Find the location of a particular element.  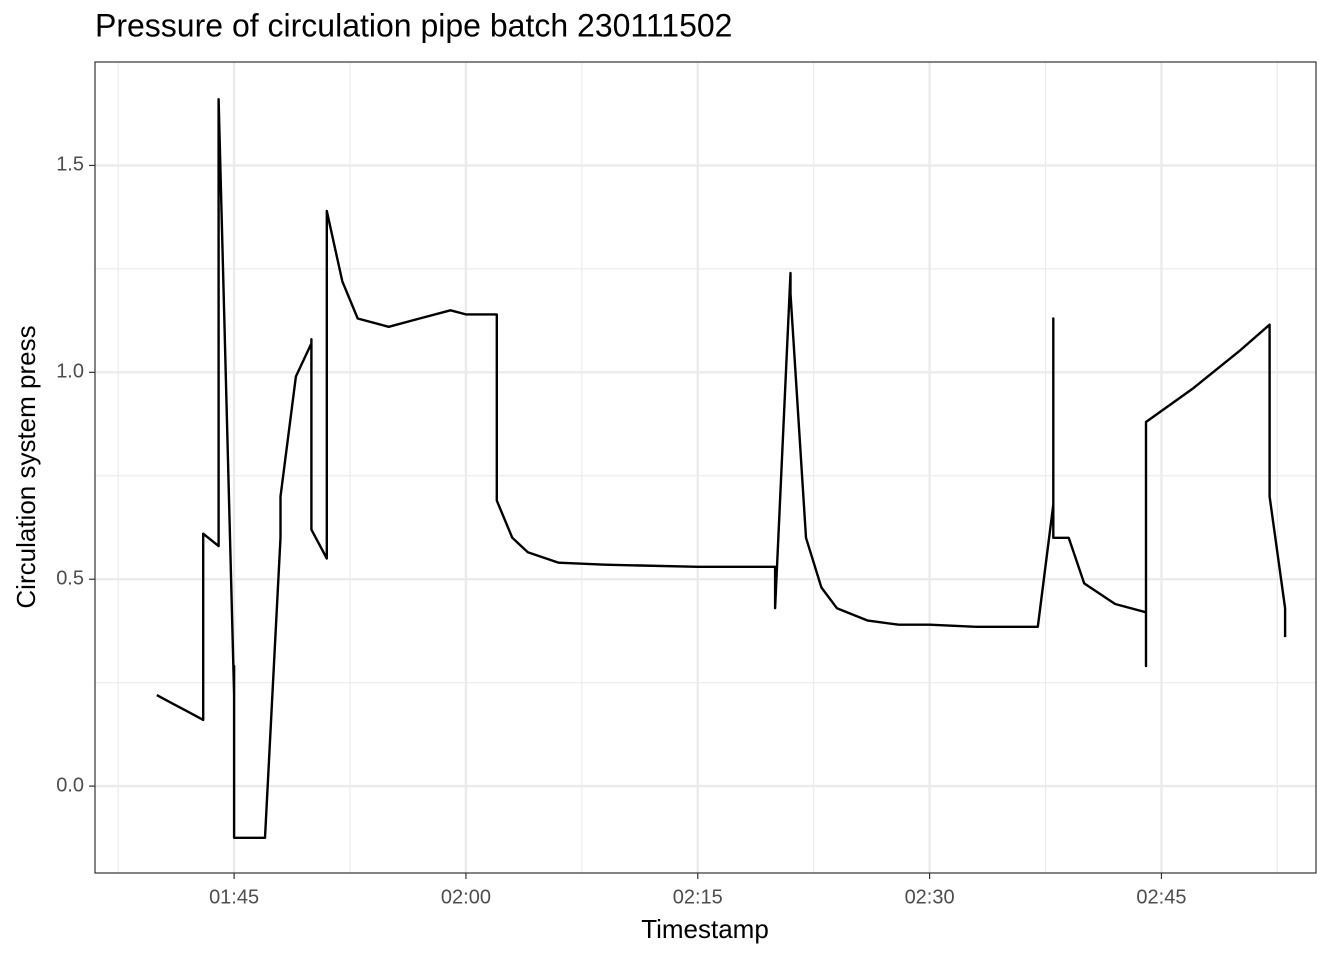

x-axis-label: Timestamp is located at coordinates (705, 929).